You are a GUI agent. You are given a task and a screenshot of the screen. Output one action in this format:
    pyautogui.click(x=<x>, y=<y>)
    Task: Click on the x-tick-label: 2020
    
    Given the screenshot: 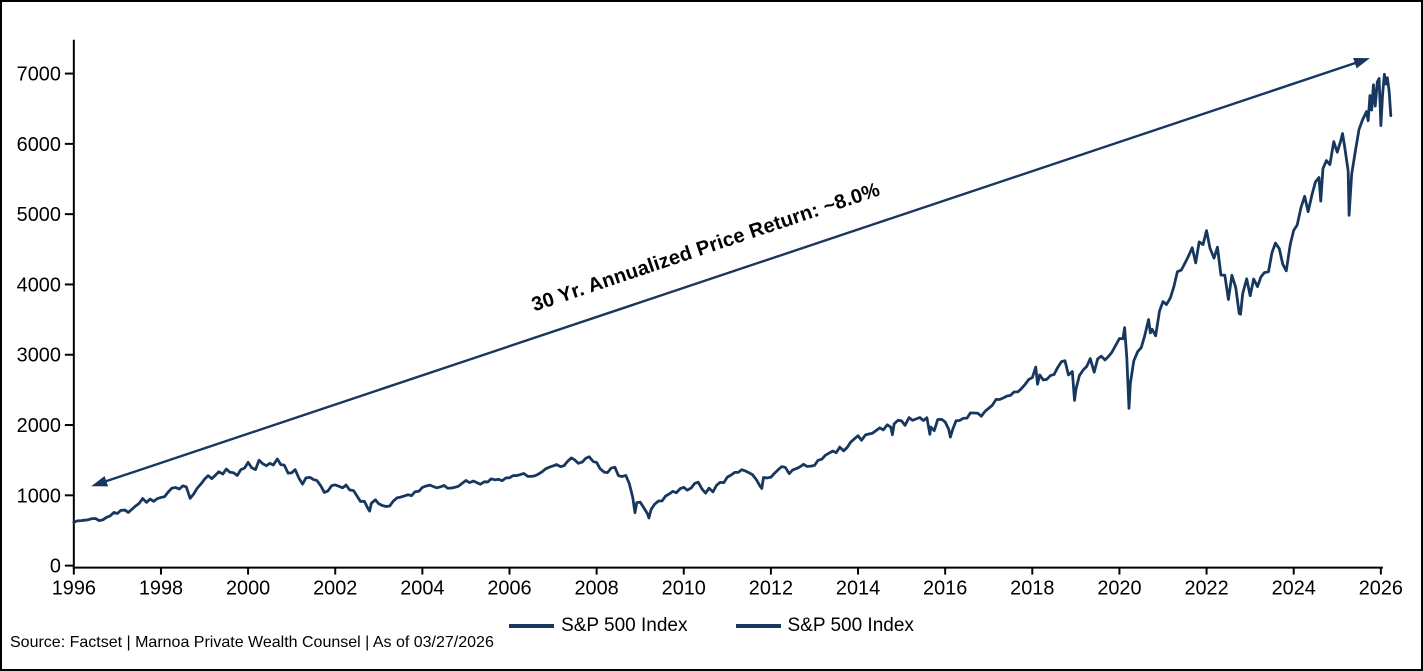 What is the action you would take?
    pyautogui.click(x=1119, y=588)
    